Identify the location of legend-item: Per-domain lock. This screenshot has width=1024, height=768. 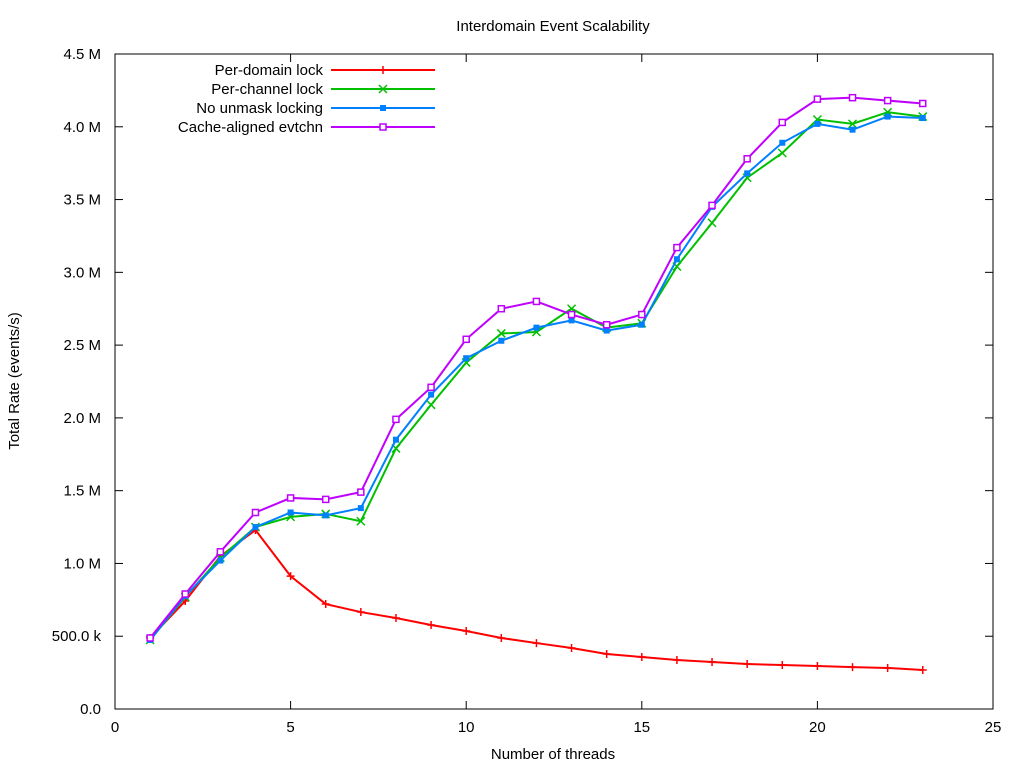
(325, 70).